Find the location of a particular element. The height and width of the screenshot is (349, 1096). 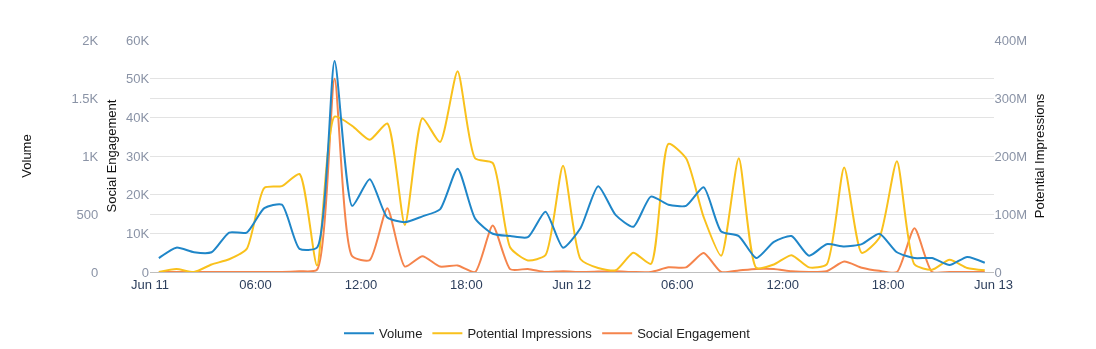

y2-tick-label: 400M is located at coordinates (1011, 40).